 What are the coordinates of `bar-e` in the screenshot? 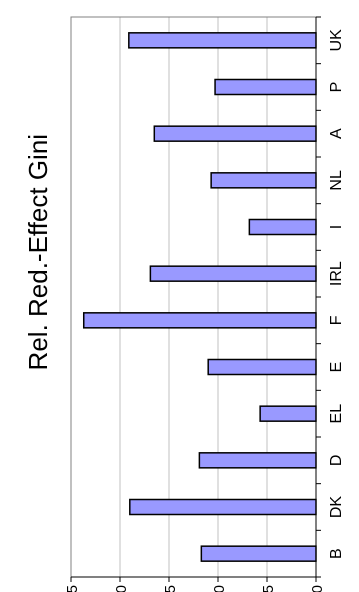 It's located at (262, 367).